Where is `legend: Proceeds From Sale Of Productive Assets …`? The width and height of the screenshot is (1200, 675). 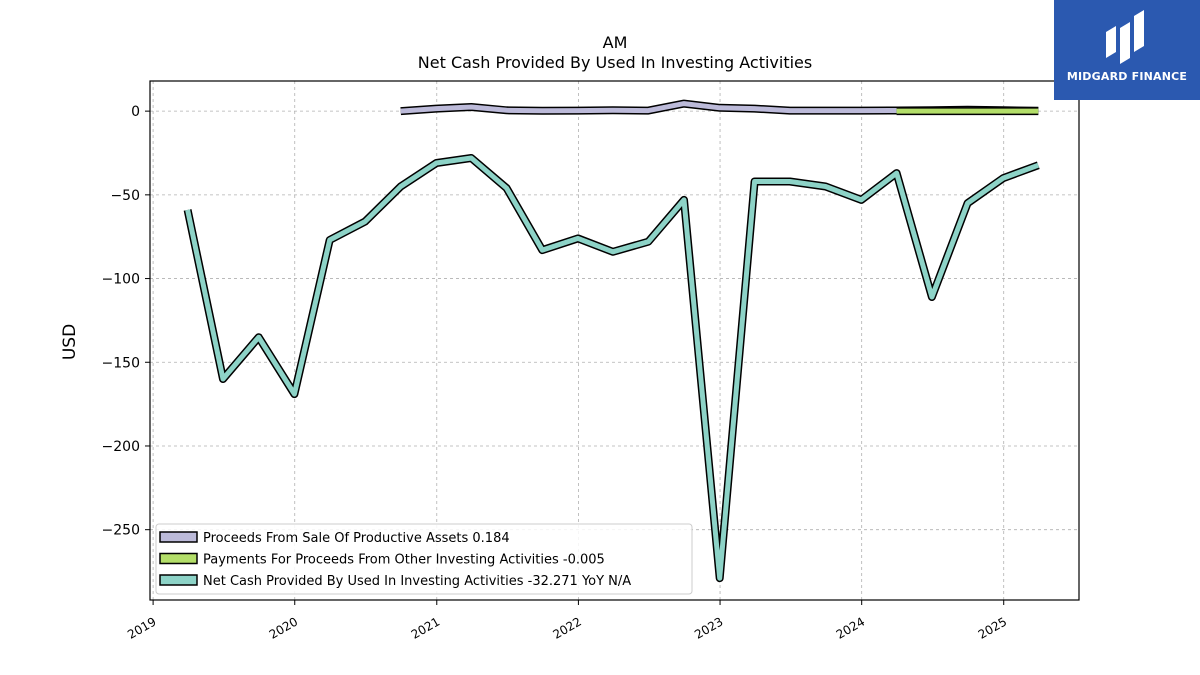 legend: Proceeds From Sale Of Productive Assets … is located at coordinates (424, 559).